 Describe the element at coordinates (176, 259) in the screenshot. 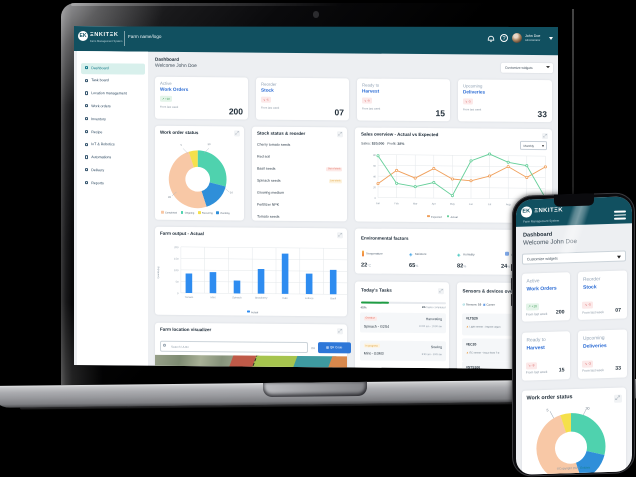

I see `svg-text: 150` at that location.